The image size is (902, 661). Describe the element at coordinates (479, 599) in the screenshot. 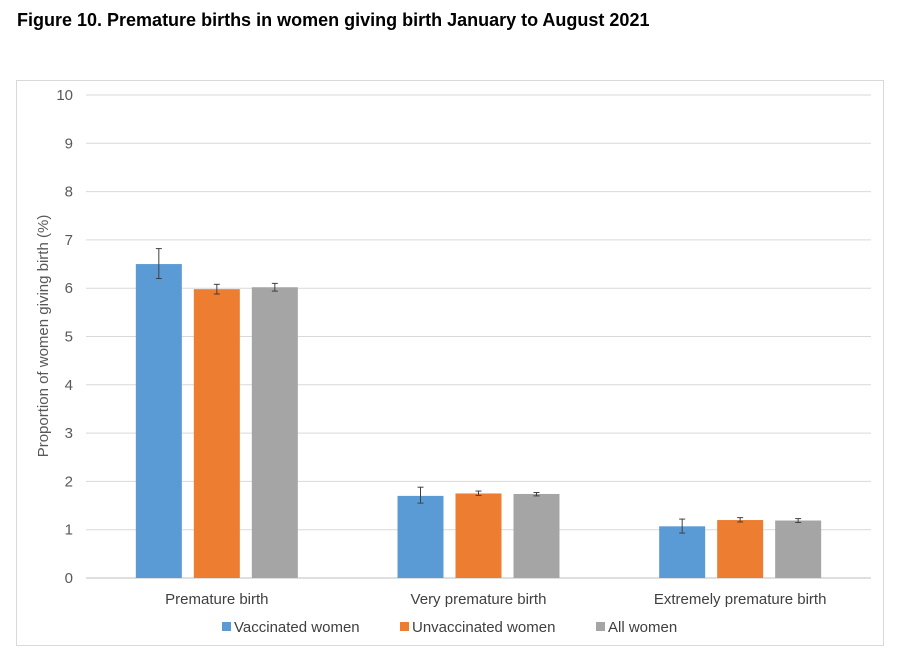

I see `category-label: Very premature birth` at that location.